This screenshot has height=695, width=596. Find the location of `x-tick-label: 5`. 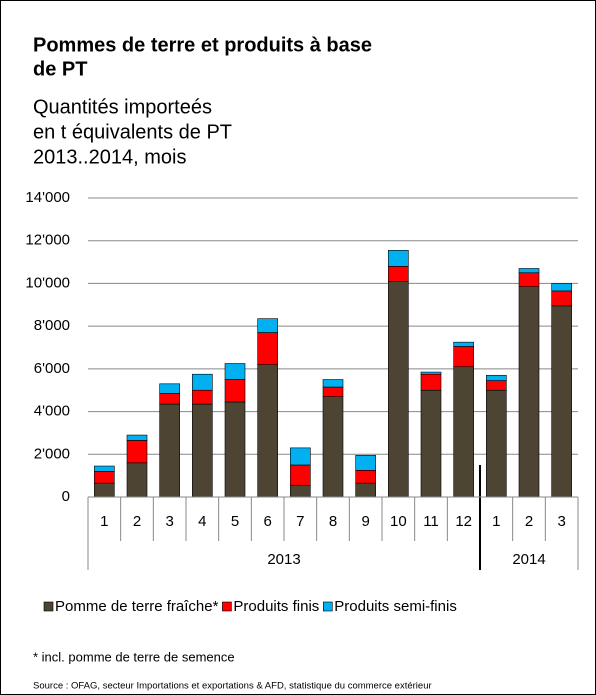

x-tick-label: 5 is located at coordinates (235, 521).